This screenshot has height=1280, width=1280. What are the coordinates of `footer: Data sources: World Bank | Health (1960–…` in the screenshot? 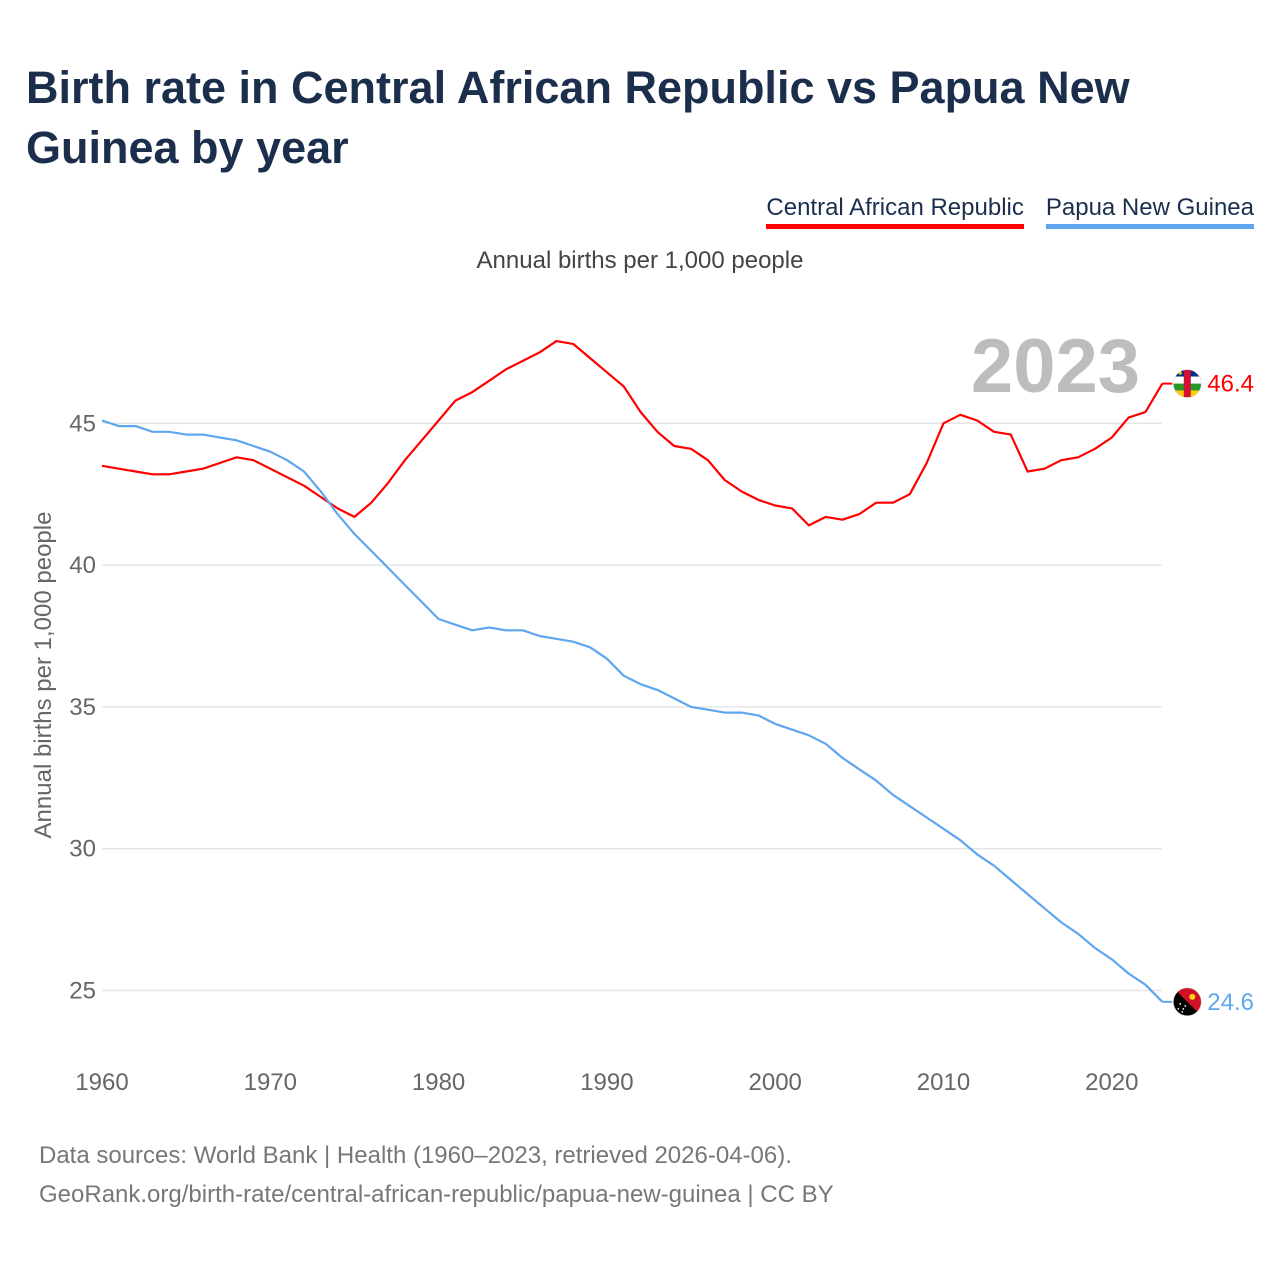 It's located at (436, 1175).